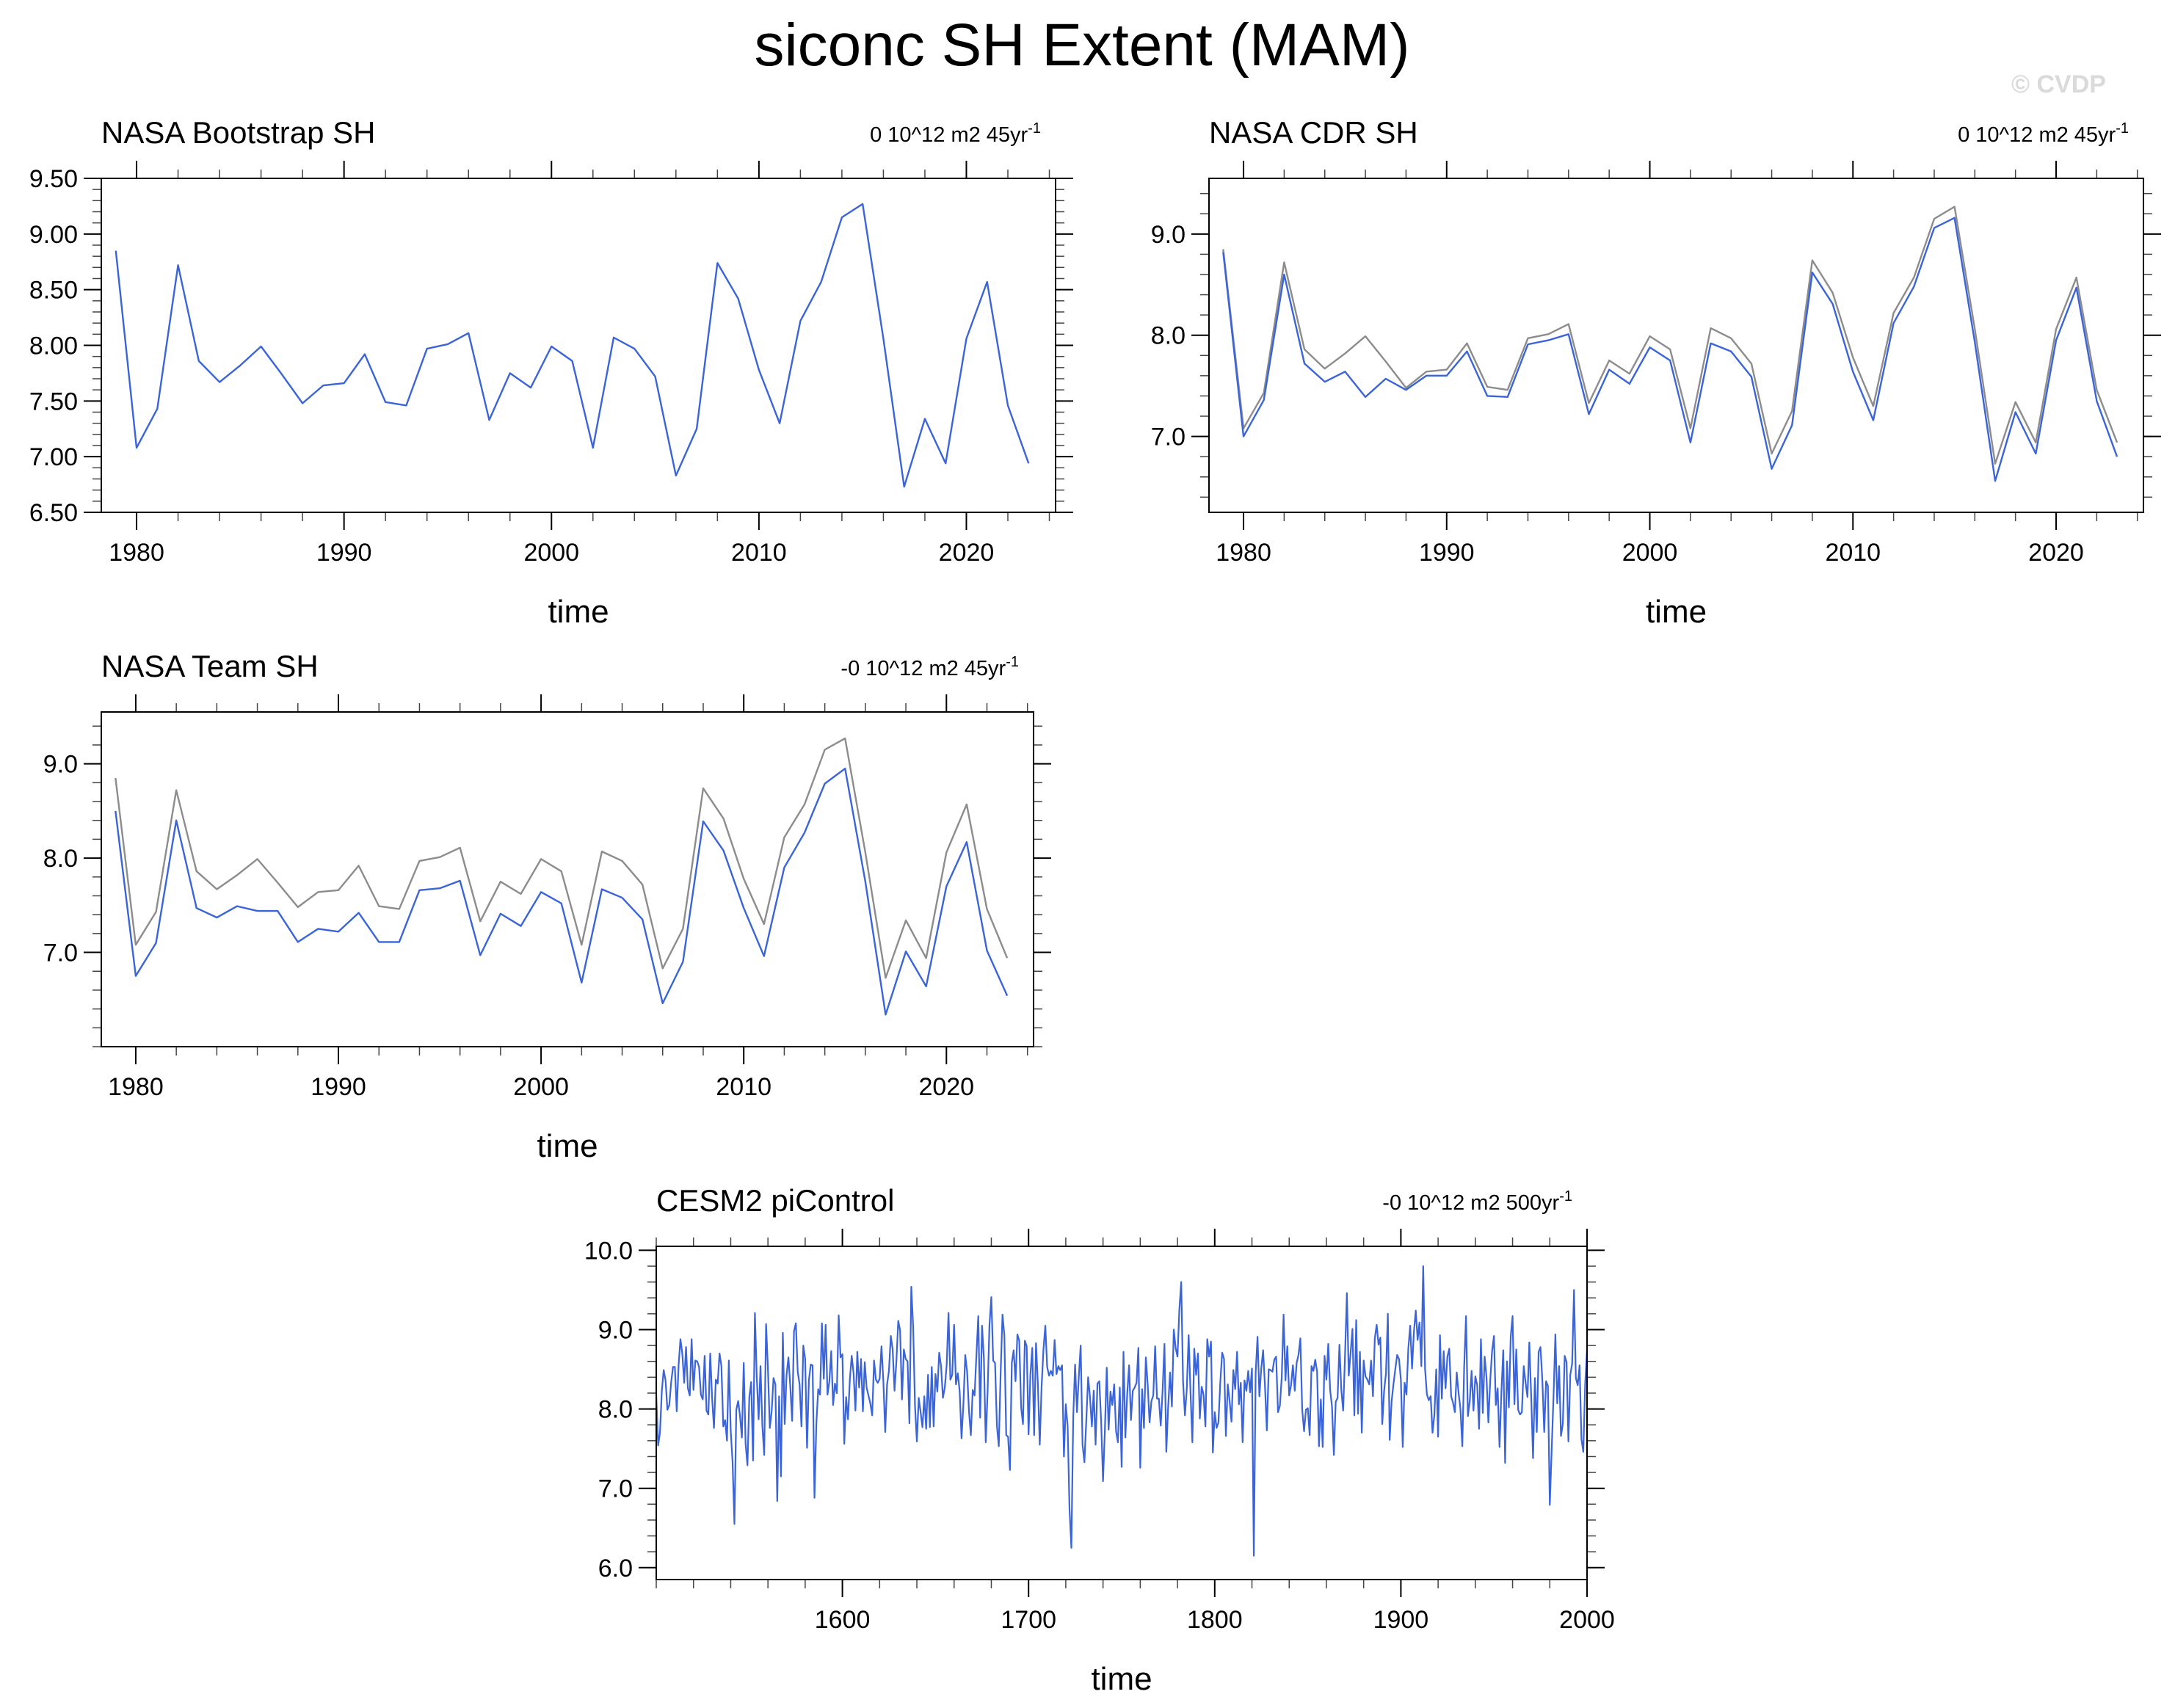 The height and width of the screenshot is (1708, 2164). What do you see at coordinates (136, 553) in the screenshot?
I see `chart-0-xtick-label: 1980` at bounding box center [136, 553].